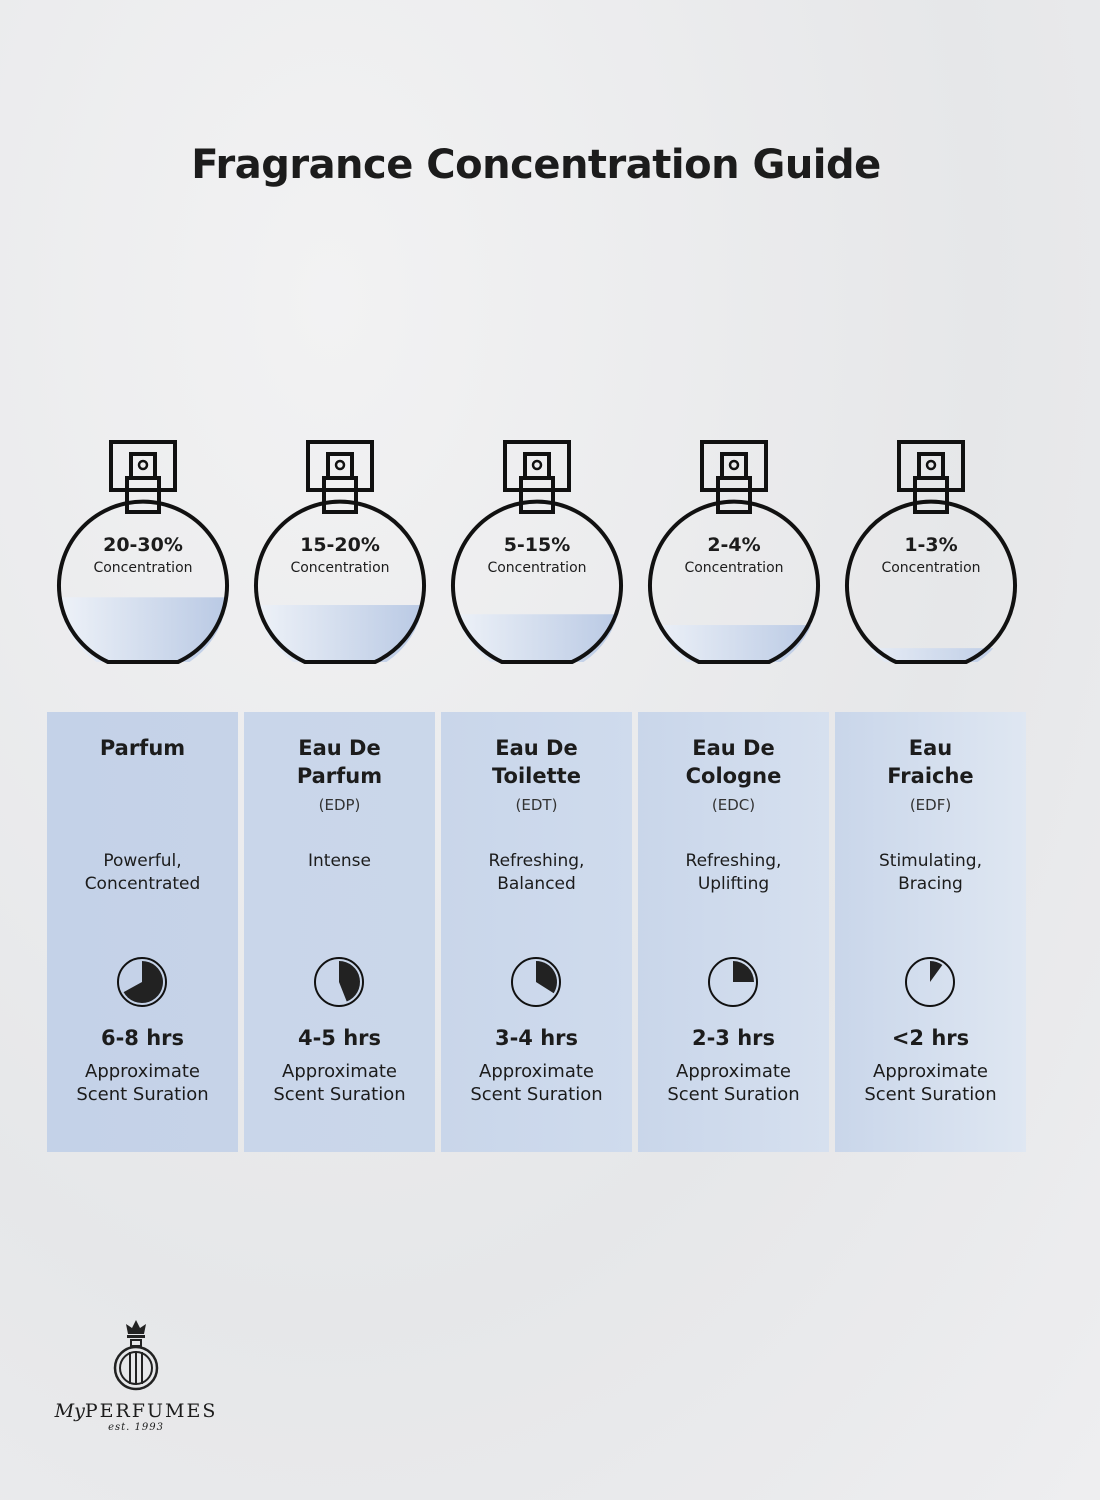 The height and width of the screenshot is (1500, 1100). I want to click on brand-prefix: My, so click(69, 1411).